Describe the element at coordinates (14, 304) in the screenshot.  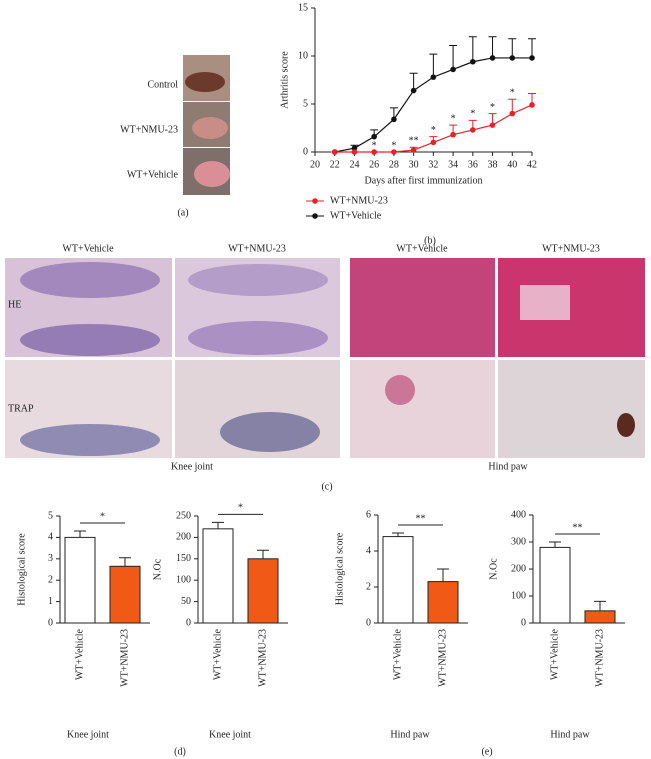
I see `histology-row: HE` at that location.